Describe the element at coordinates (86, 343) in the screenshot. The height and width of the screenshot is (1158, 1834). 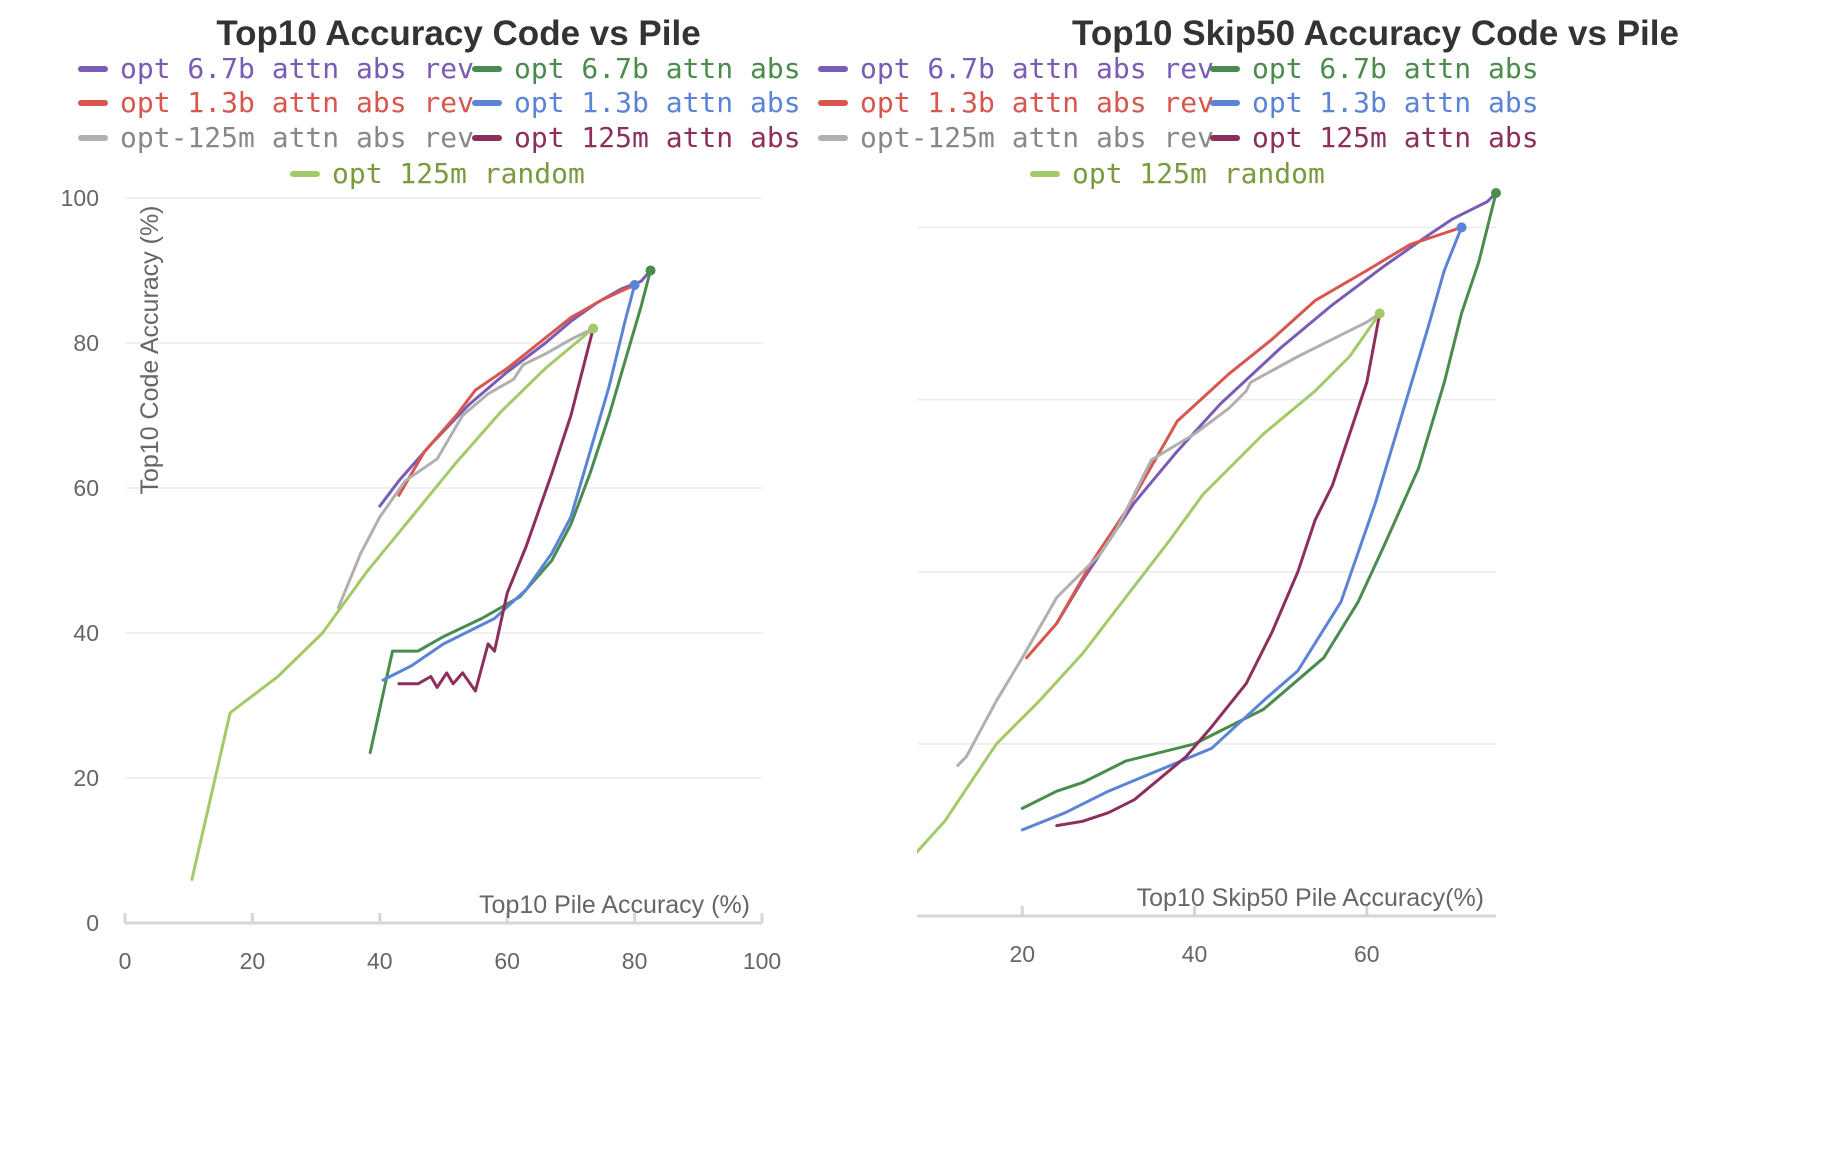
I see `y-tick-label: 80` at that location.